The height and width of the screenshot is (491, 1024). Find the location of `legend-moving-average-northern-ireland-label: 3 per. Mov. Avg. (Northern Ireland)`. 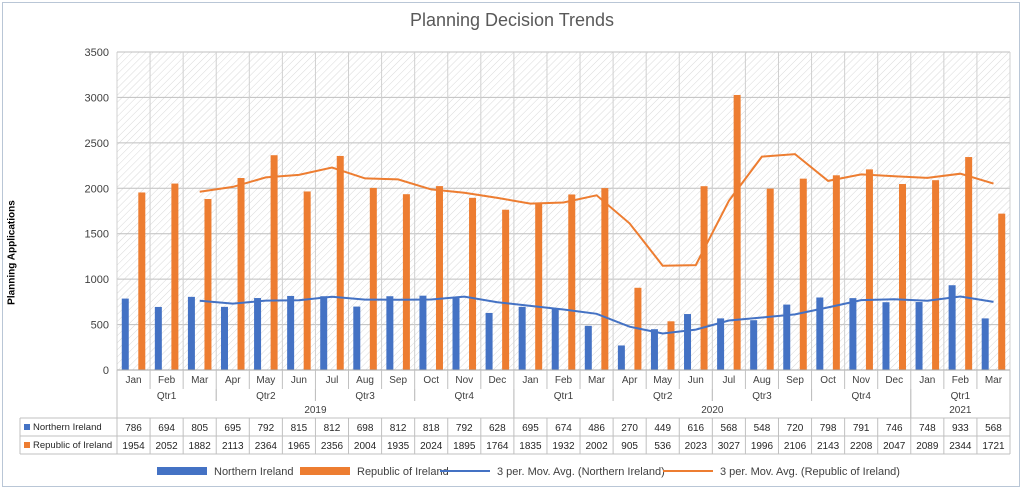

legend-moving-average-northern-ireland-label: 3 per. Mov. Avg. (Northern Ireland) is located at coordinates (581, 472).